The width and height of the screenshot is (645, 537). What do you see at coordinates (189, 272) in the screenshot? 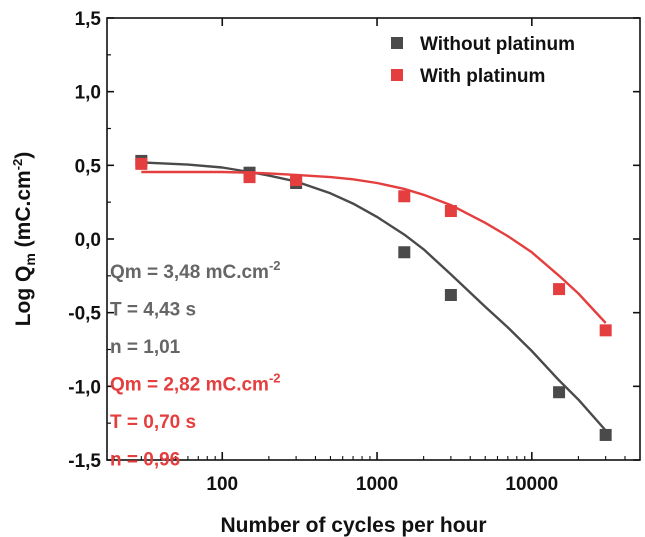
I see `annotation-text: Qm = 3,48 mC.cm` at bounding box center [189, 272].